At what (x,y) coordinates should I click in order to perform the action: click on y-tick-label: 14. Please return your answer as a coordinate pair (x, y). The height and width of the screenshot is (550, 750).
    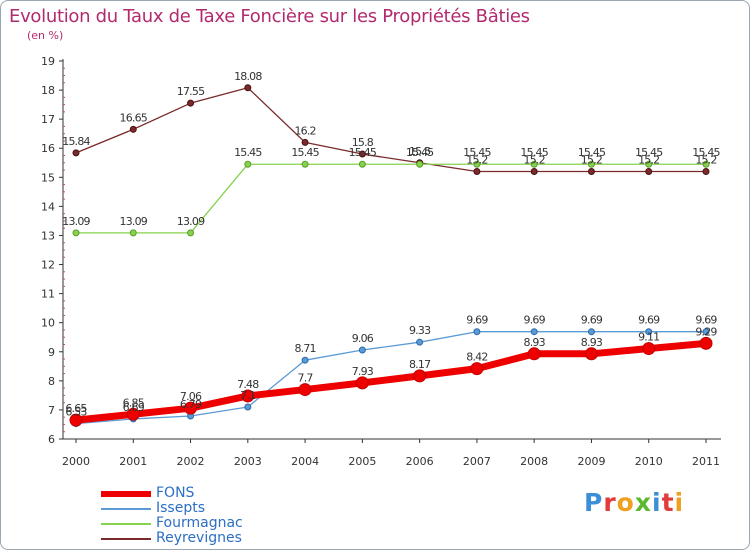
    Looking at the image, I should click on (48, 206).